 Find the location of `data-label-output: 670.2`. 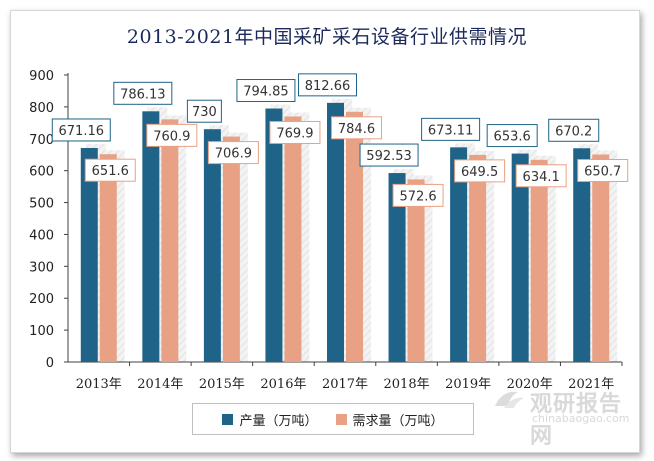

data-label-output: 670.2 is located at coordinates (573, 131).